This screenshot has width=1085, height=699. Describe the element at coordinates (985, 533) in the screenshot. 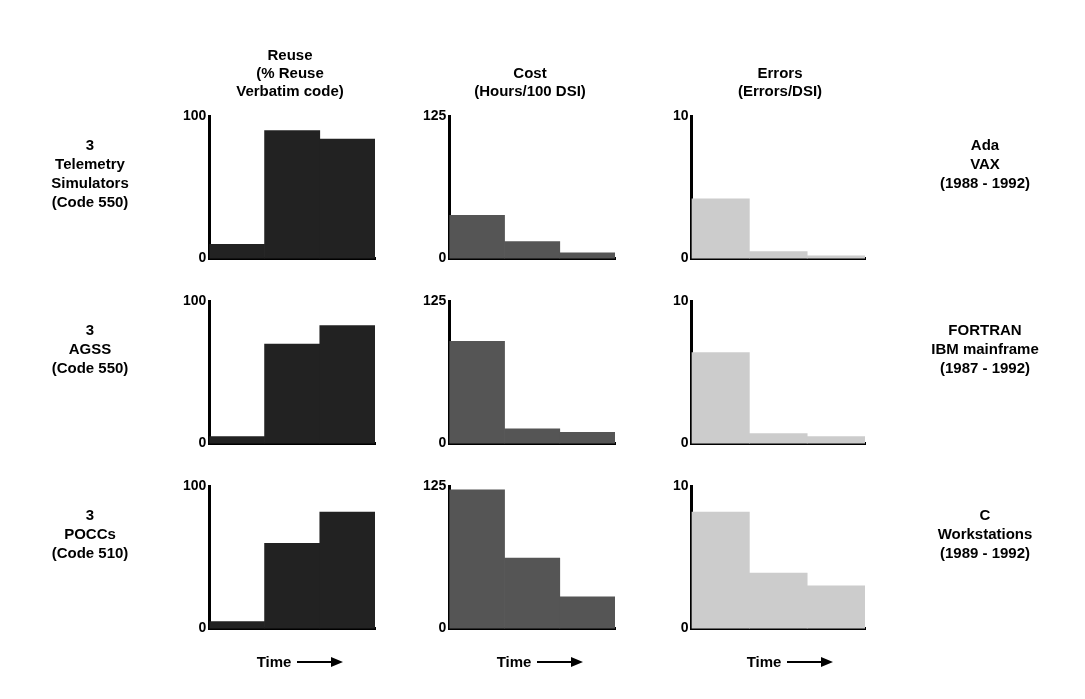

I see `text: C Workstations (1989 - 1992)` at that location.